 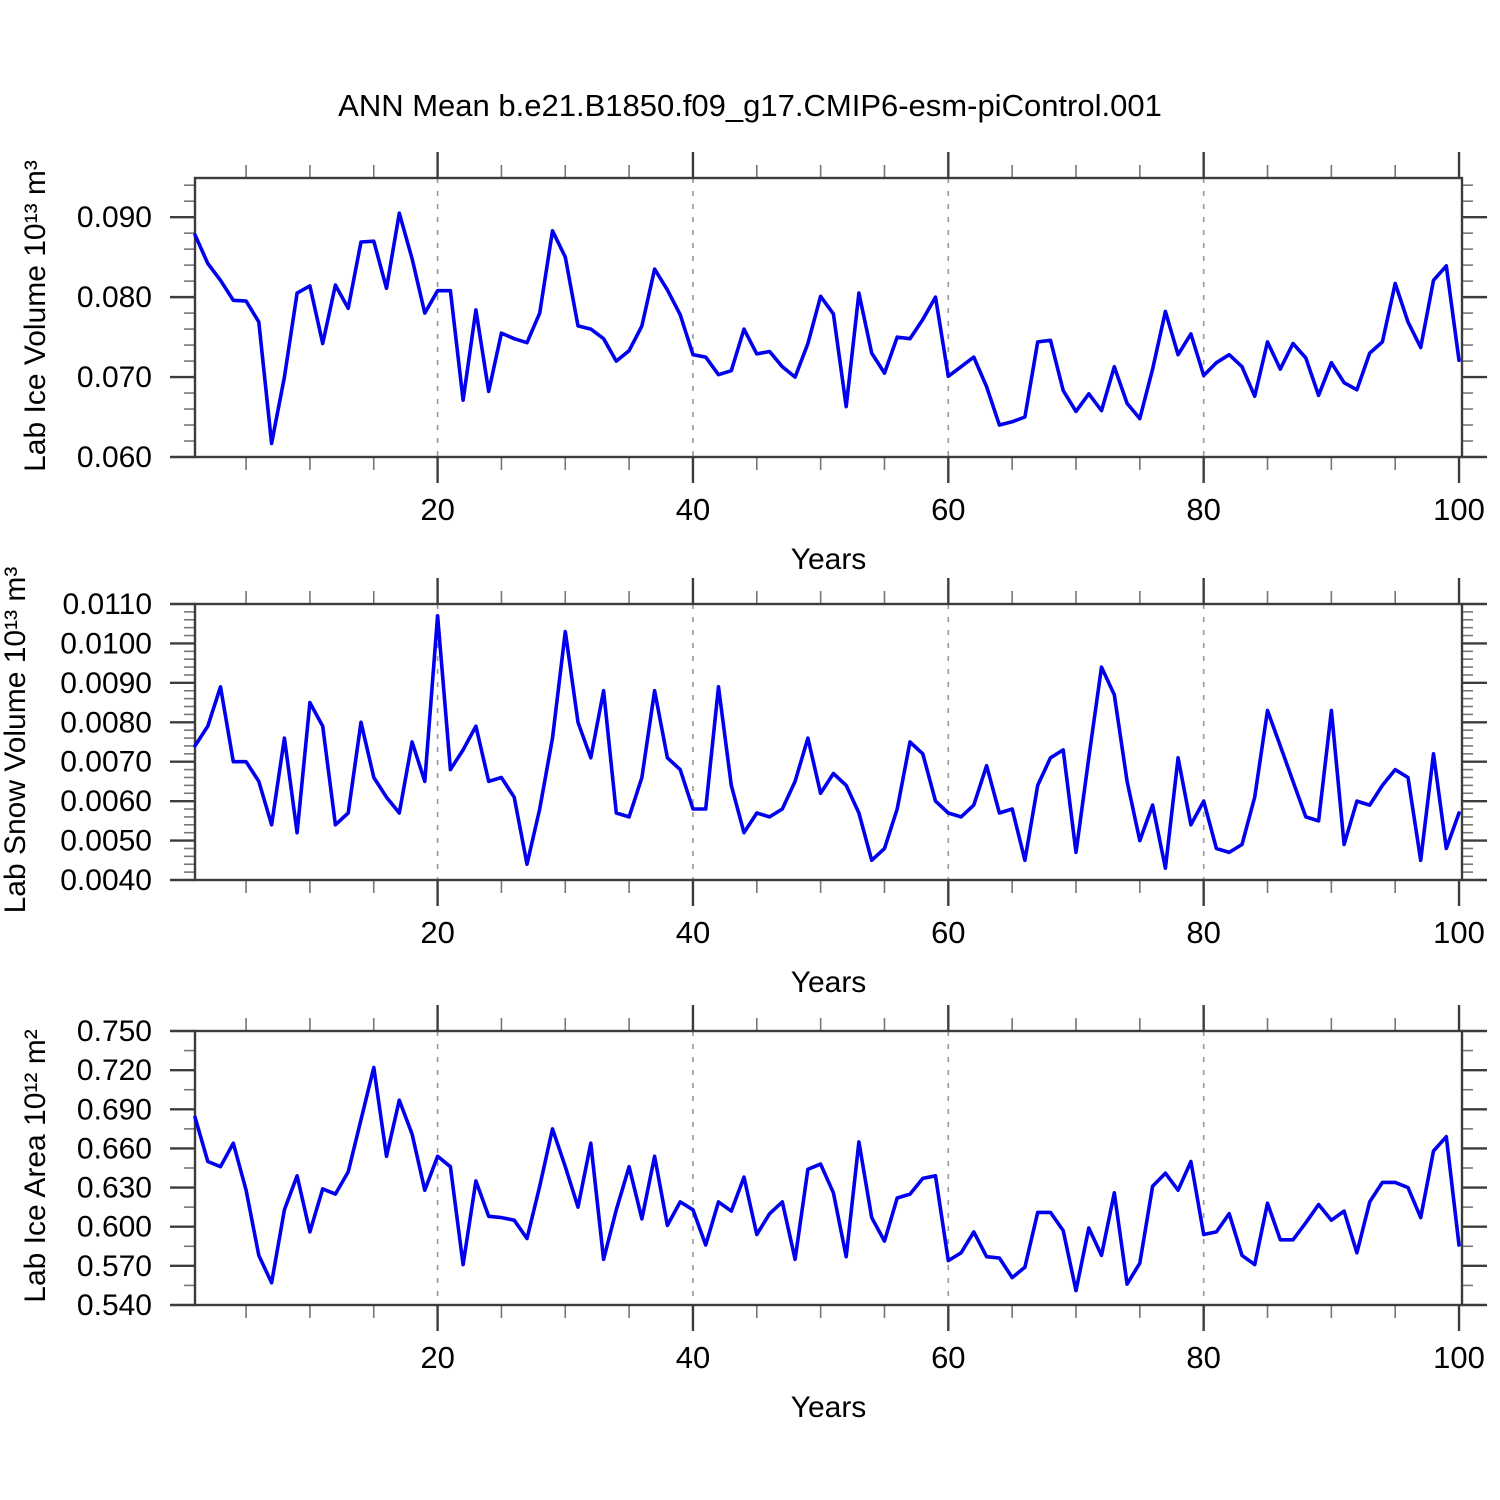 What do you see at coordinates (106, 722) in the screenshot?
I see `y-tick-label: 0.0080` at bounding box center [106, 722].